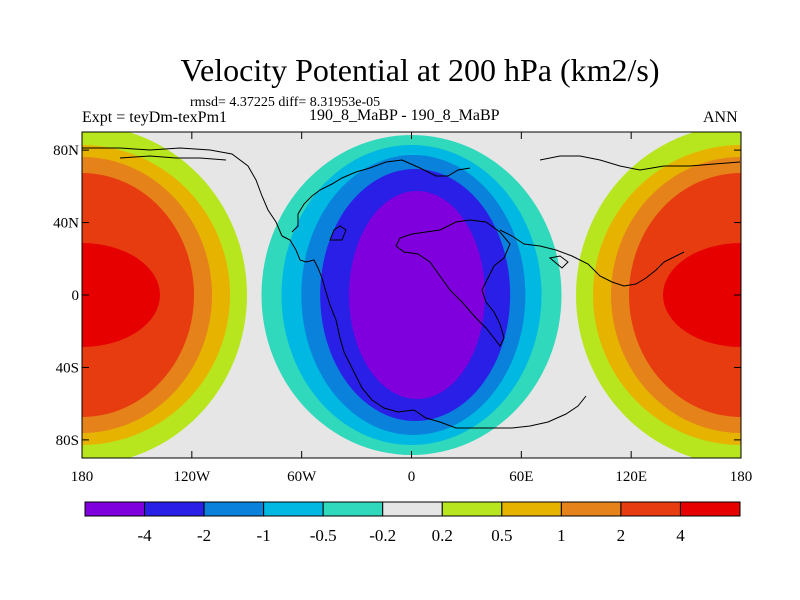 The width and height of the screenshot is (800, 600). What do you see at coordinates (66, 151) in the screenshot?
I see `y-tick-label: 80N` at bounding box center [66, 151].